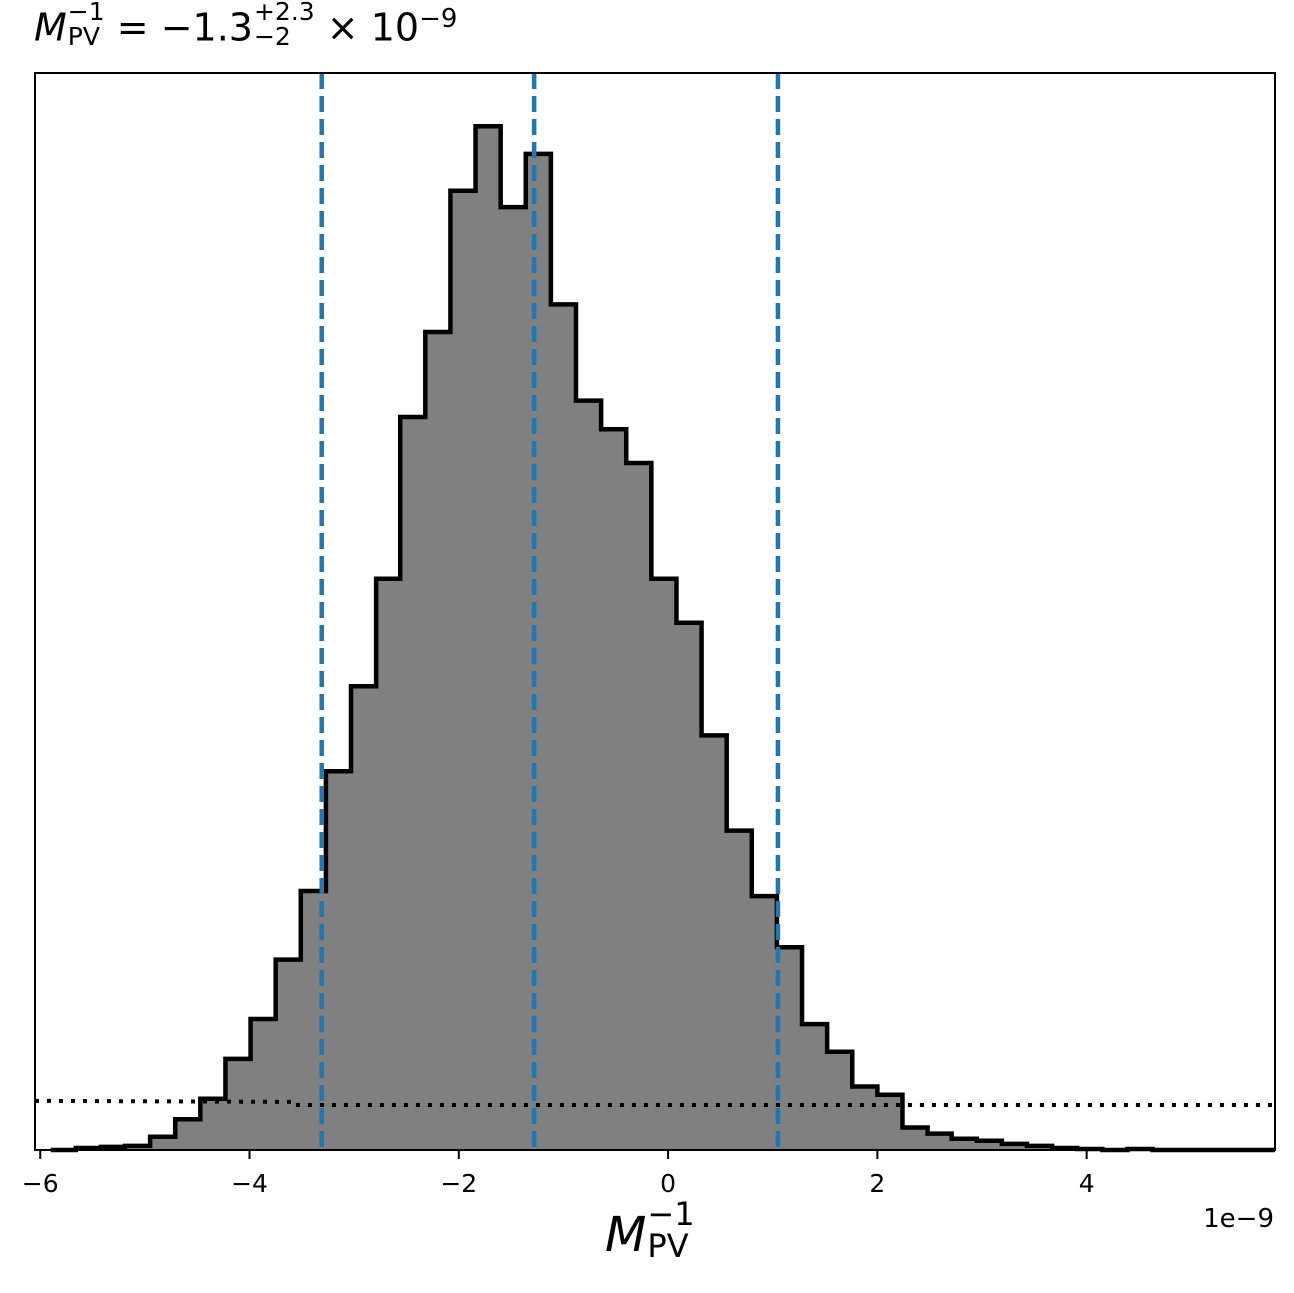  What do you see at coordinates (1238, 1219) in the screenshot?
I see `x-axis-offset-label: 1e−9` at bounding box center [1238, 1219].